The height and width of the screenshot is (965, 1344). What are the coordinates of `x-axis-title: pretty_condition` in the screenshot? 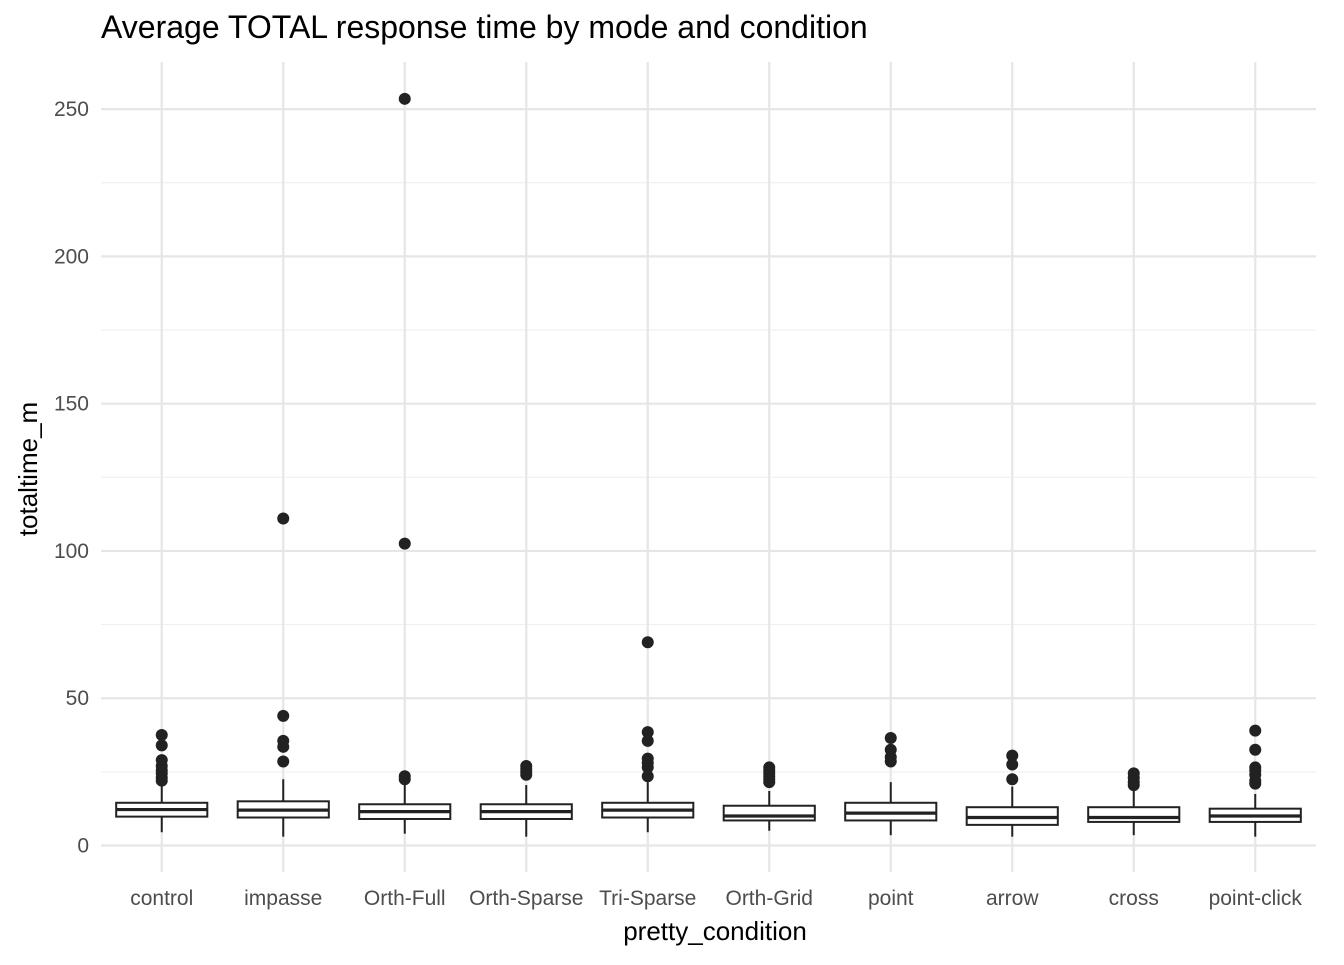 It's located at (715, 931).